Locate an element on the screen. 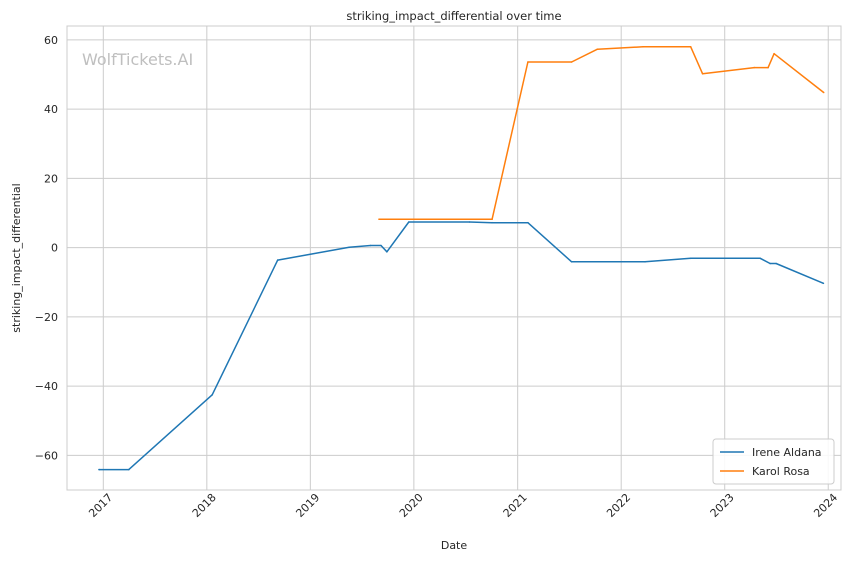 The width and height of the screenshot is (850, 561). y-axis-title: striking_impact_differential is located at coordinates (16, 257).